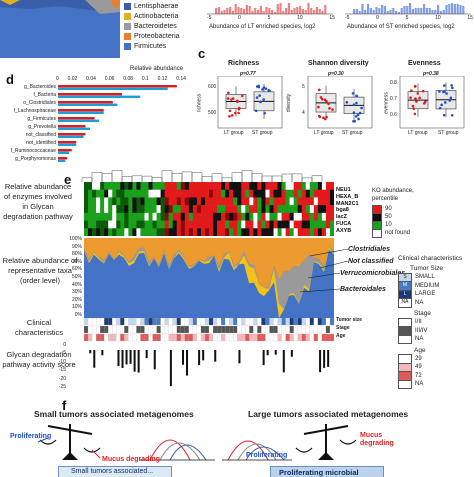 This screenshot has height=477, width=474. Describe the element at coordinates (418, 322) in the screenshot. I see `clinical-legend-label: I/II` at that location.